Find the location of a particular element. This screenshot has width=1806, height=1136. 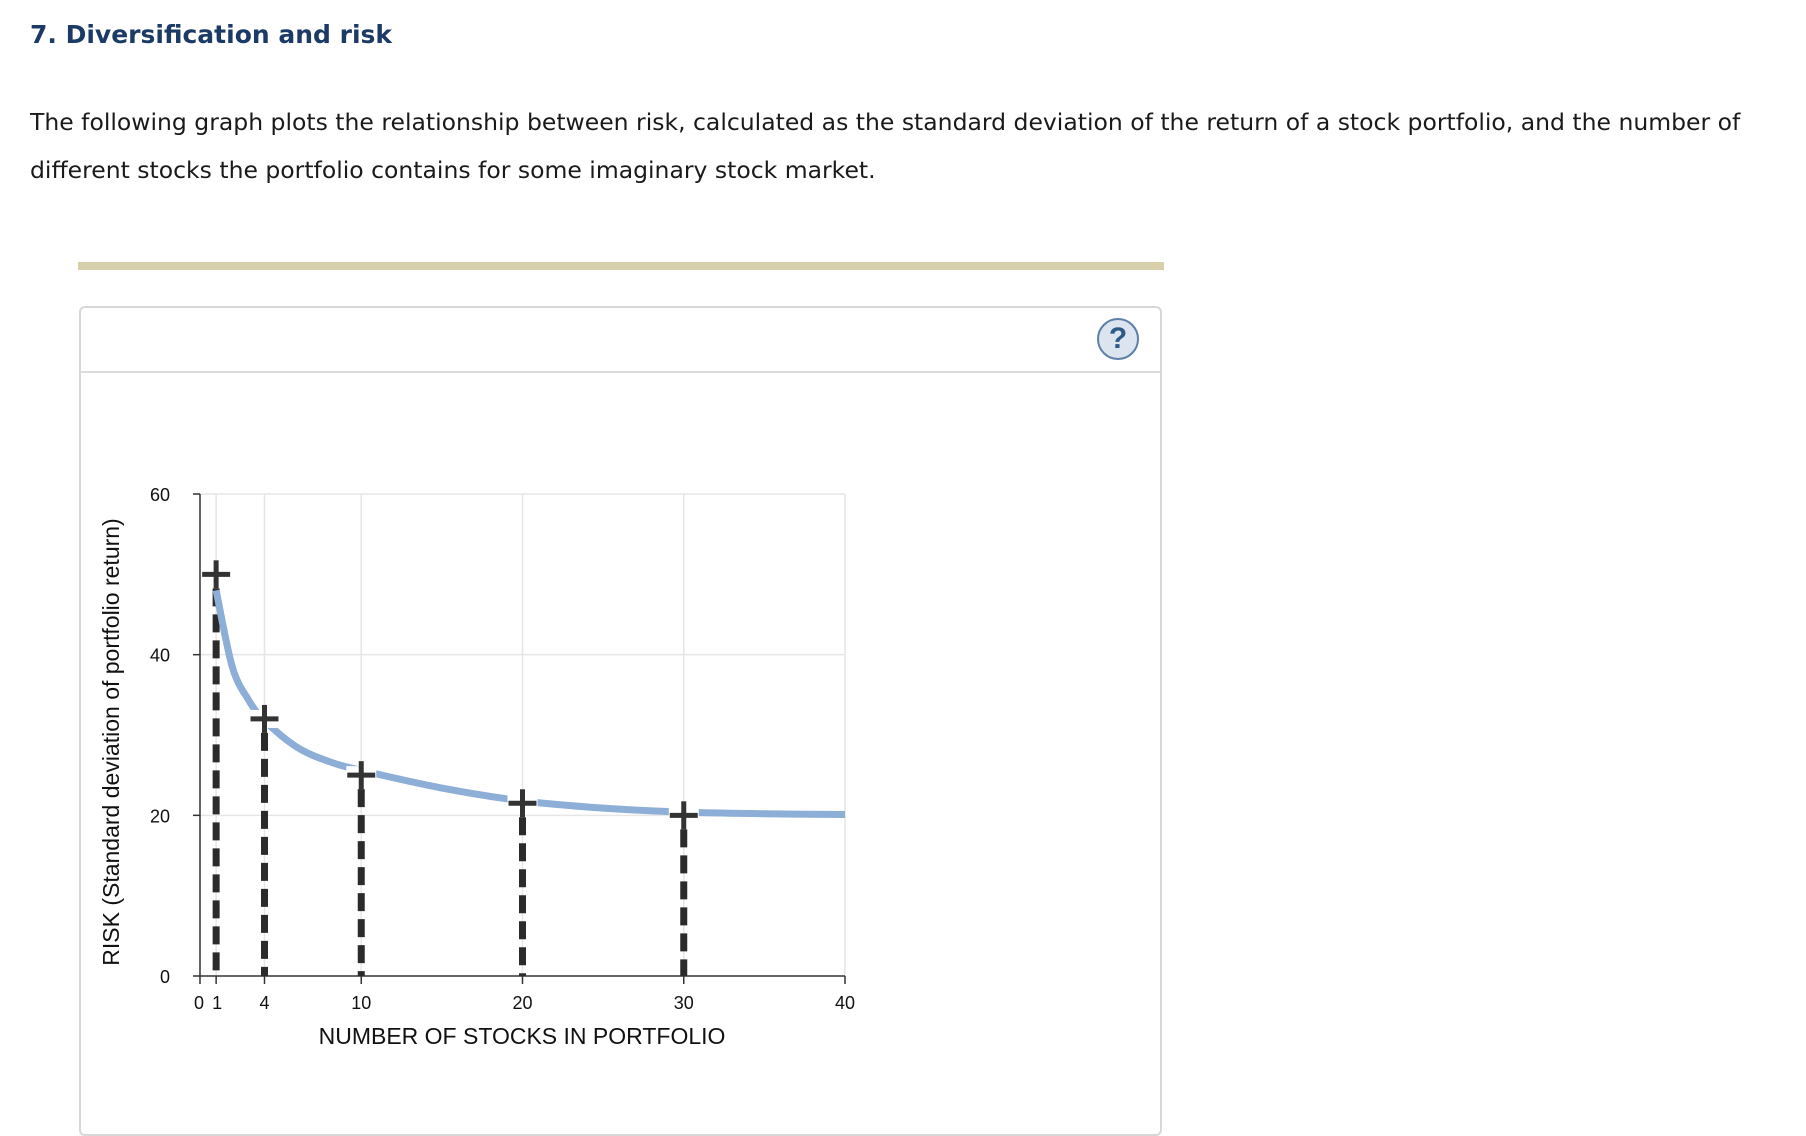

graph-panel-header is located at coordinates (620, 340).